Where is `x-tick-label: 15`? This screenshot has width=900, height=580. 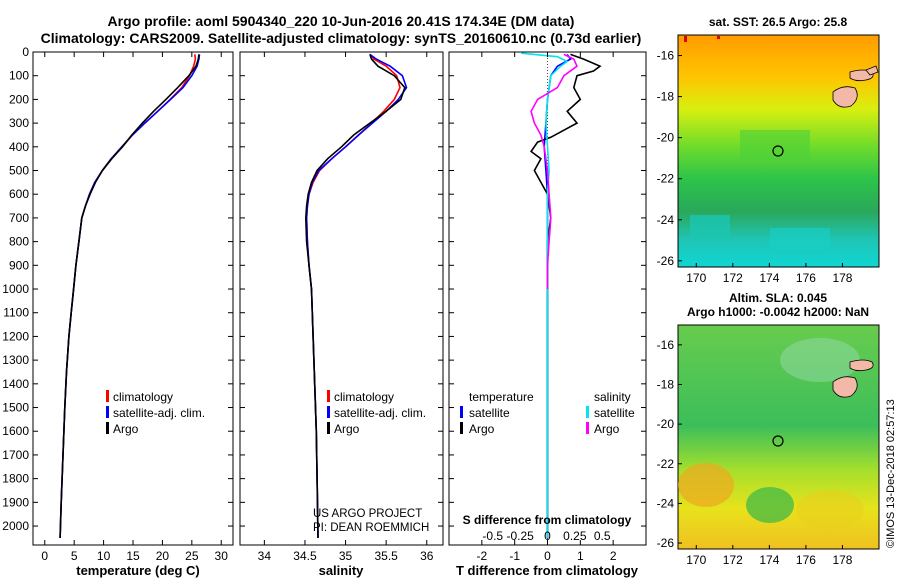 x-tick-label: 15 is located at coordinates (133, 556).